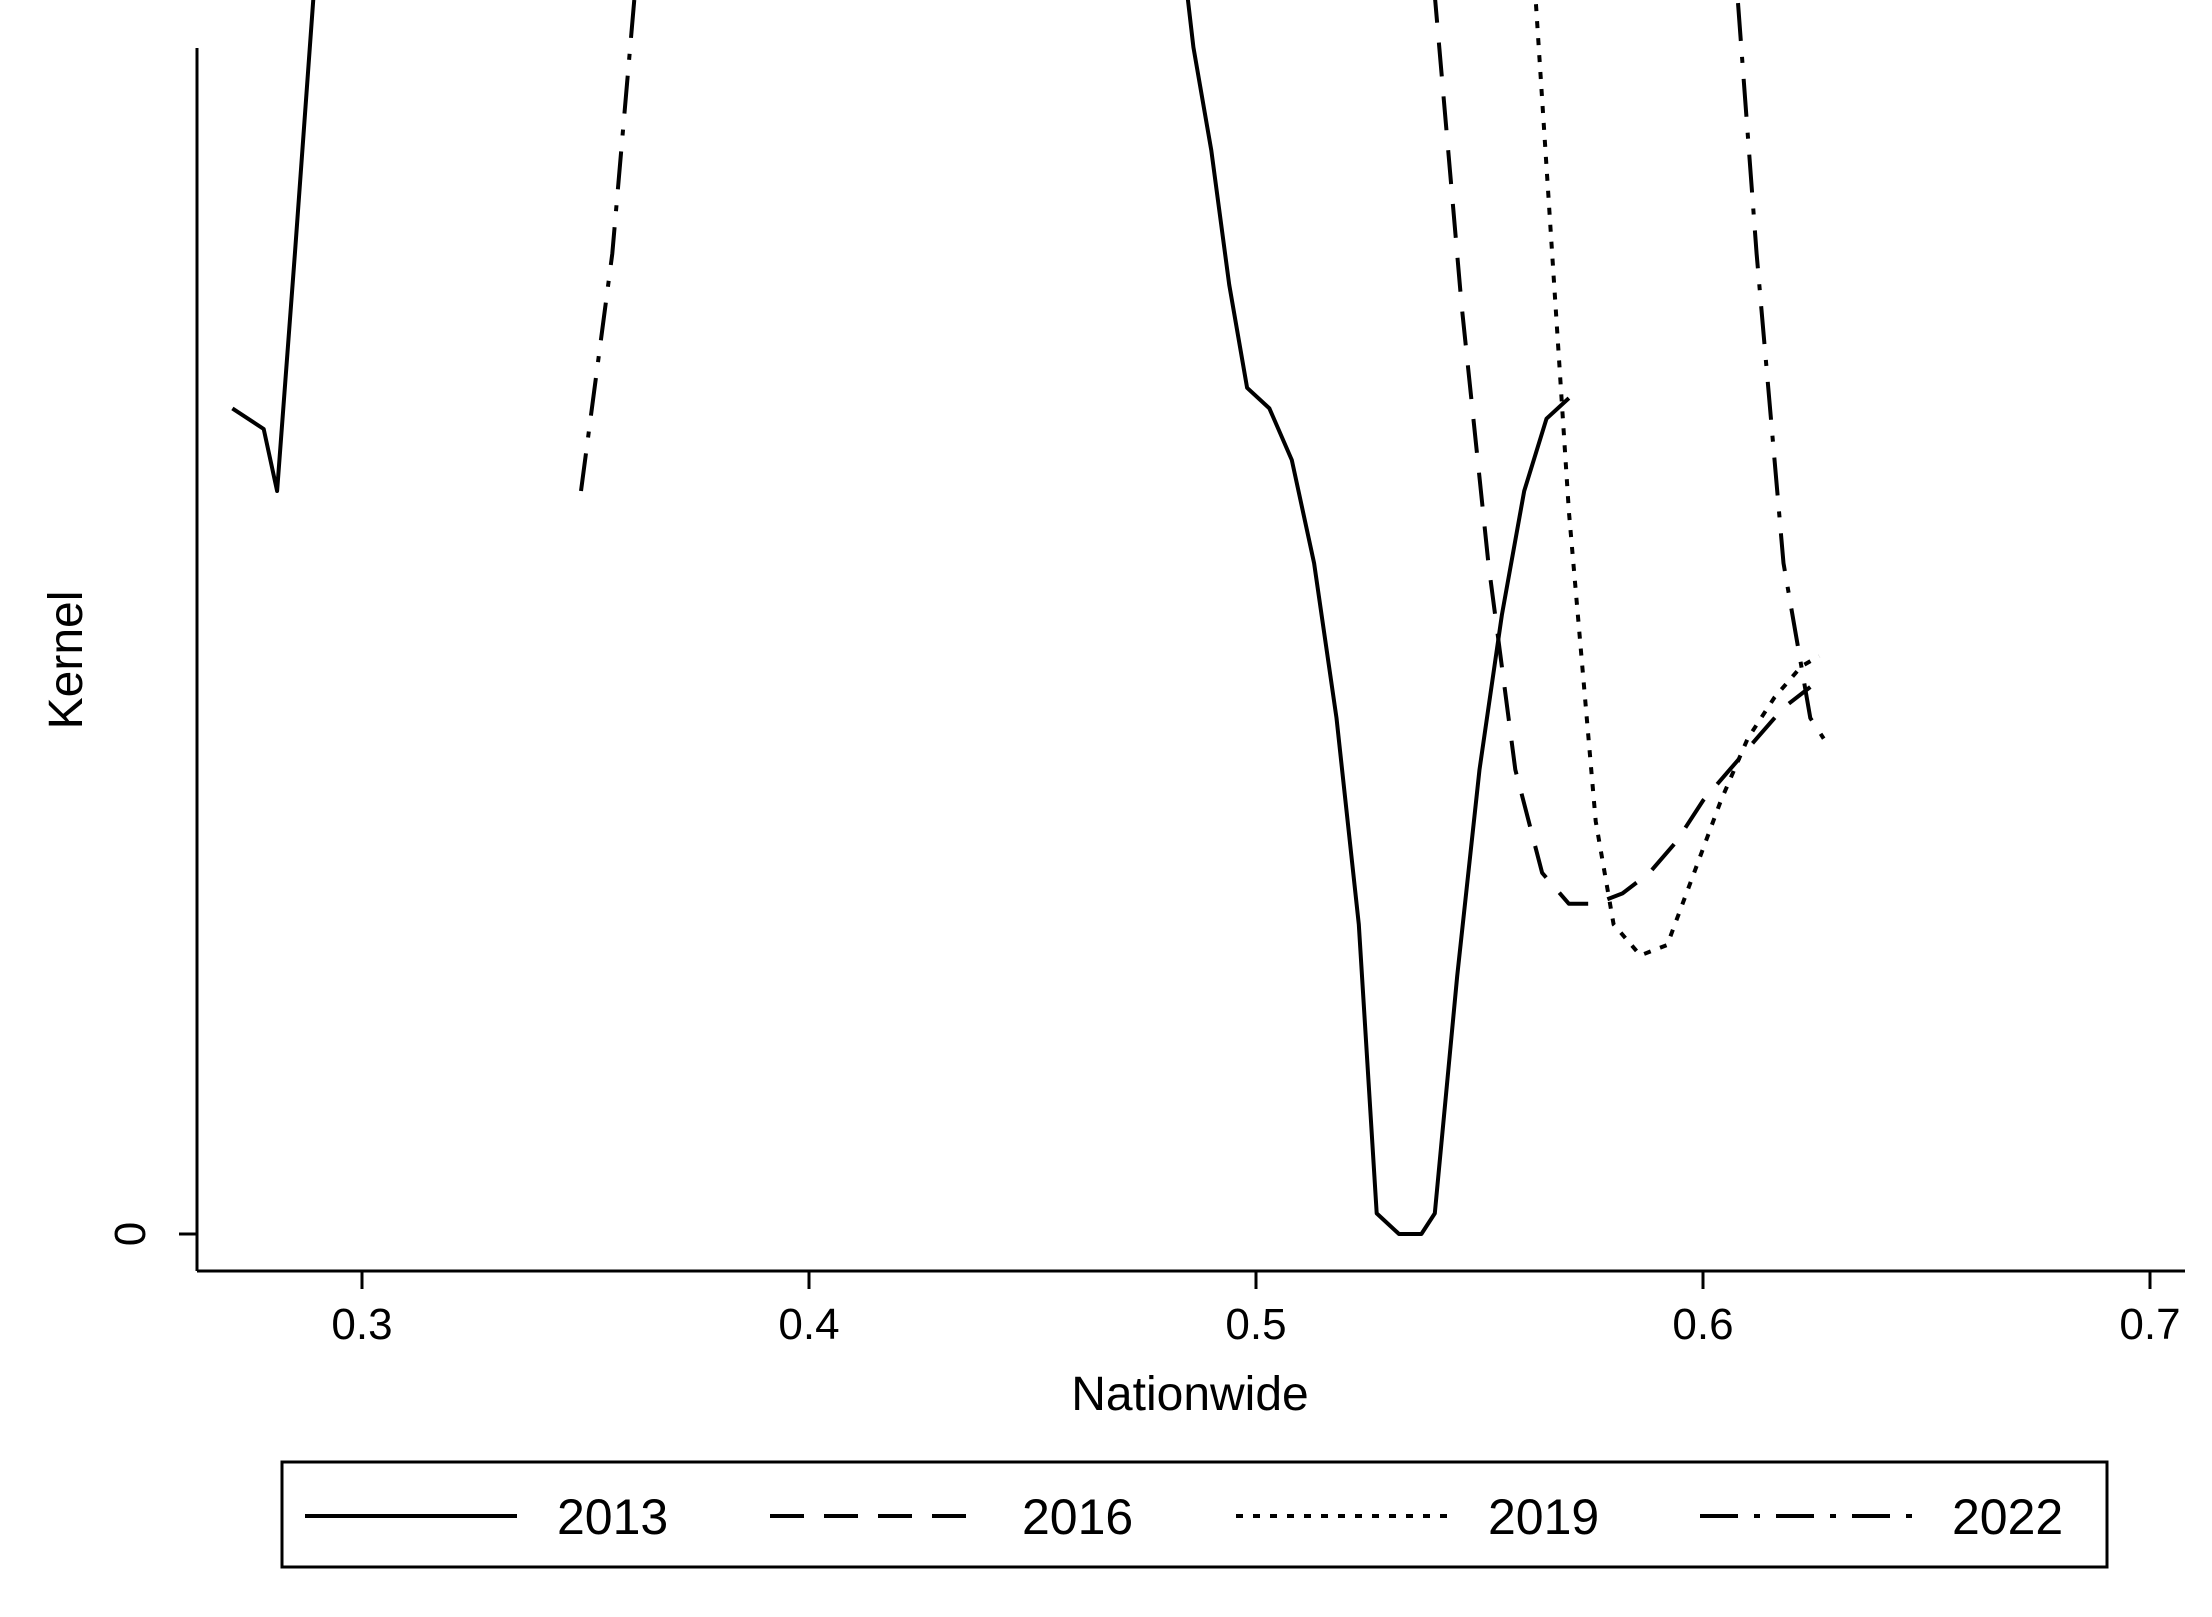 This screenshot has width=2212, height=1617. I want to click on legend-label-2013: 2013, so click(612, 1517).